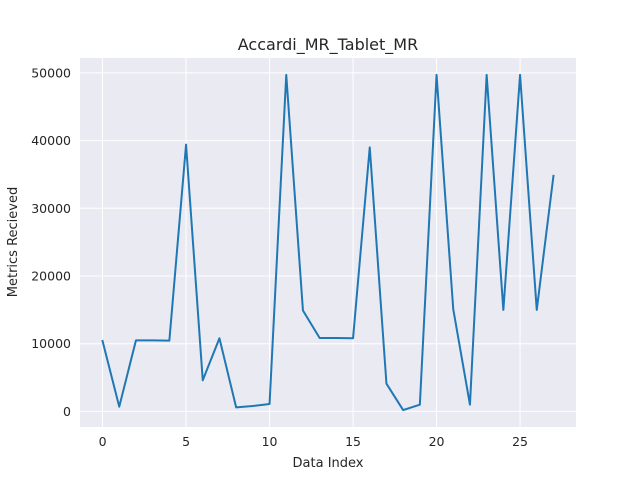 Image resolution: width=640 pixels, height=480 pixels. Describe the element at coordinates (520, 441) in the screenshot. I see `x-tick-label: 25` at that location.